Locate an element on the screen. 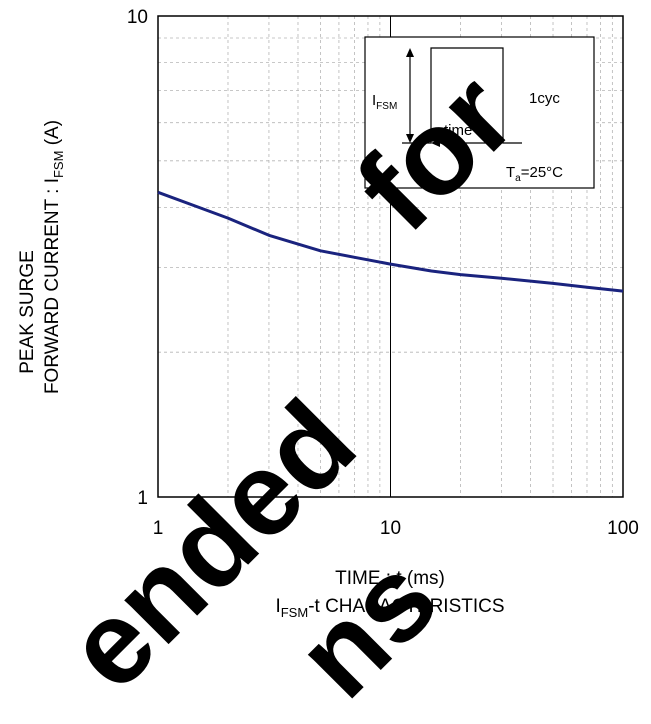  y-axis-label-line2: FORWARD CURRENT : IFSM (A) is located at coordinates (54, 257).